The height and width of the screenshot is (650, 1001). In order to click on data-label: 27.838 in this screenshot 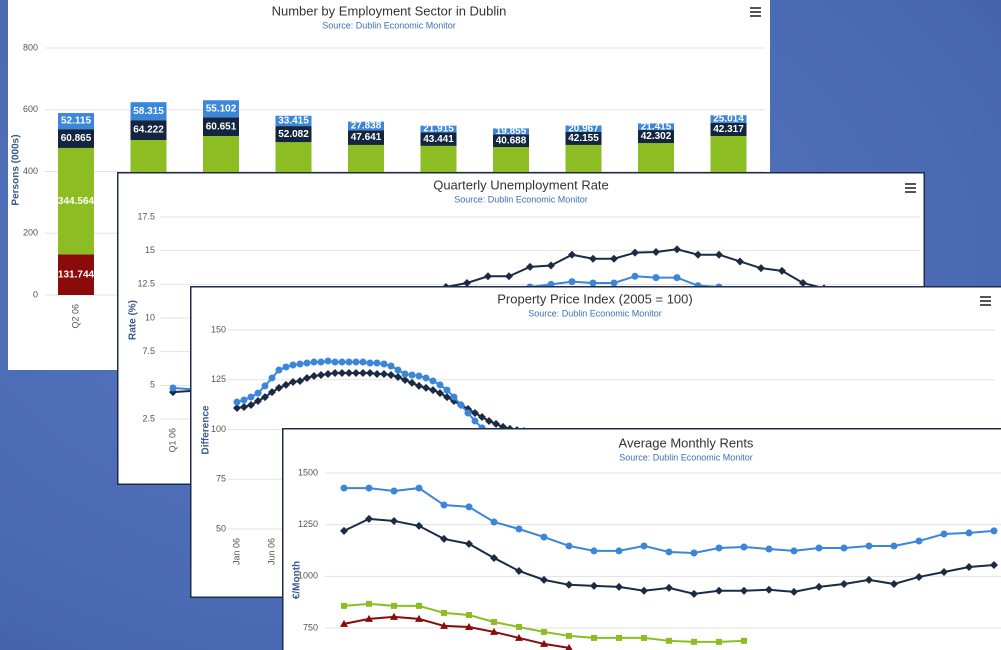, I will do `click(366, 126)`.